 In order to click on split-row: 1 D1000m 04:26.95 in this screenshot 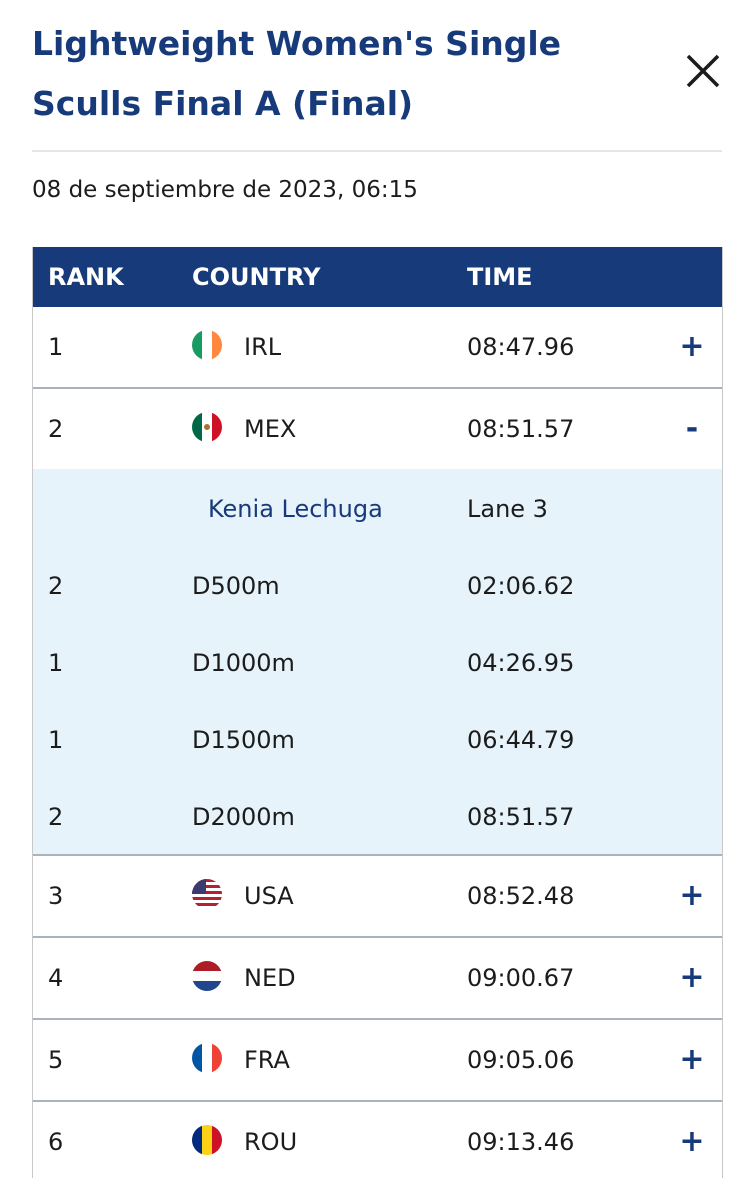, I will do `click(377, 661)`.